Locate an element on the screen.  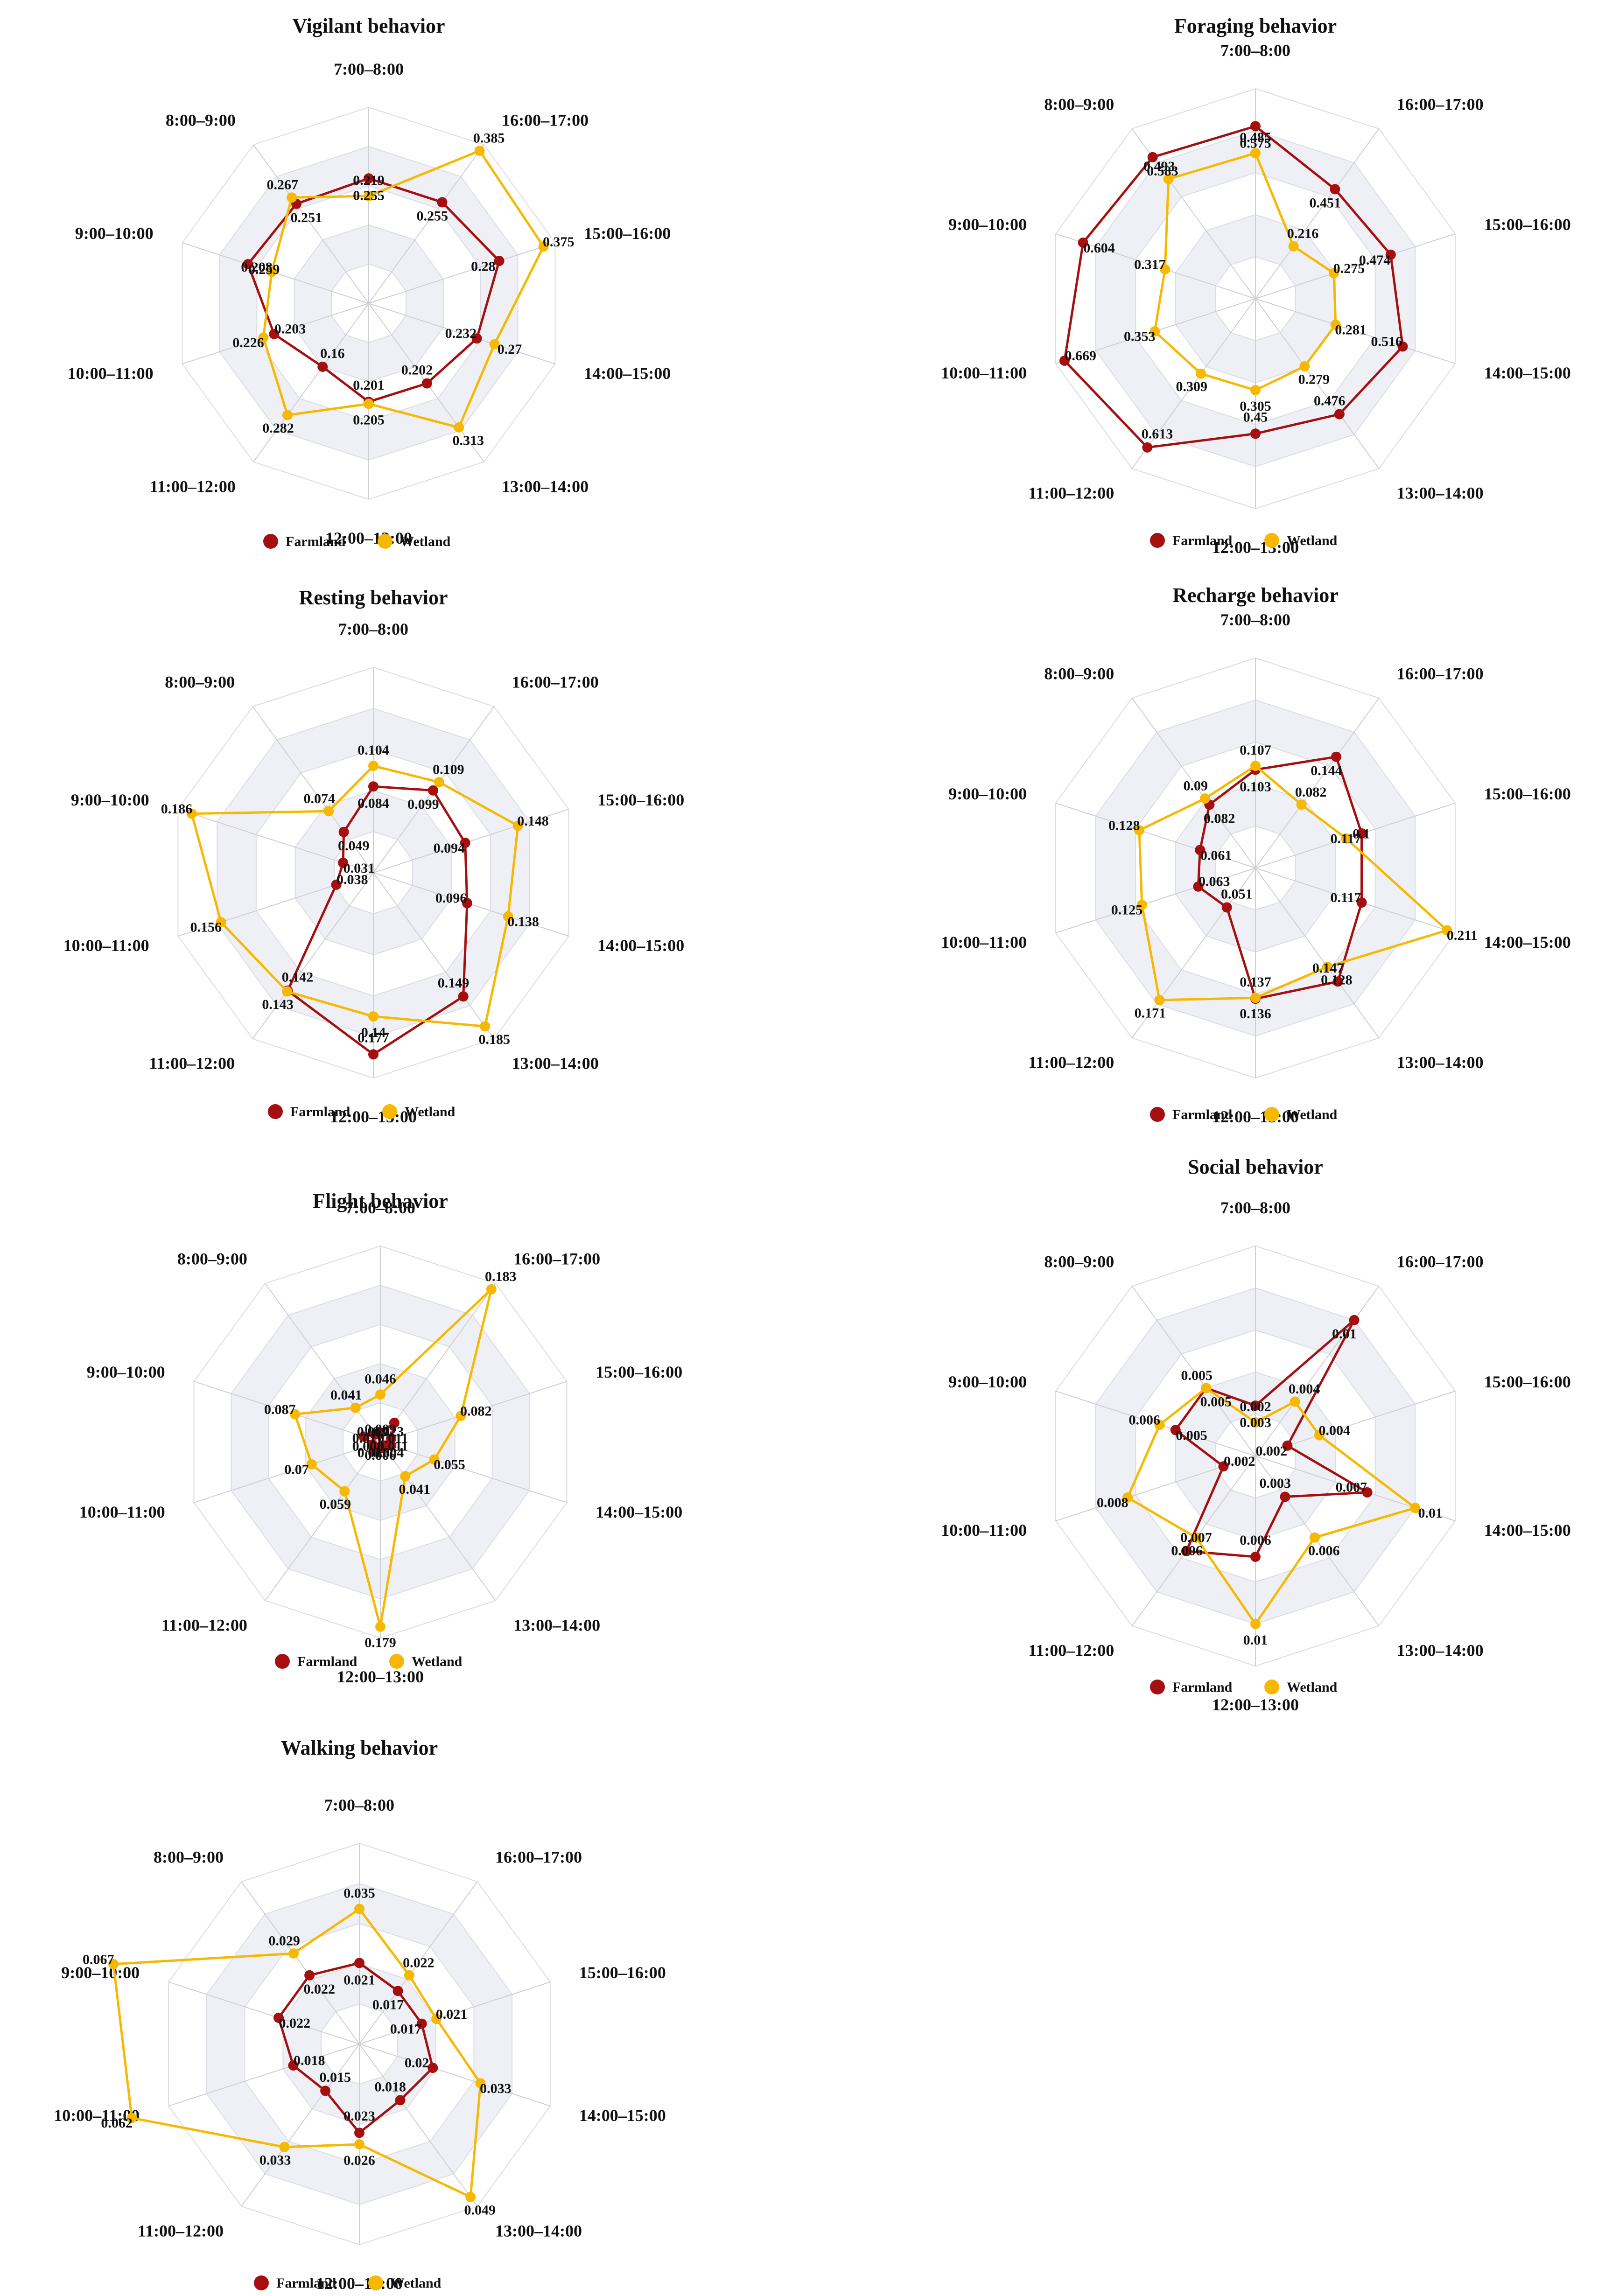
data-label-farmland: 0.004 is located at coordinates (388, 1453).